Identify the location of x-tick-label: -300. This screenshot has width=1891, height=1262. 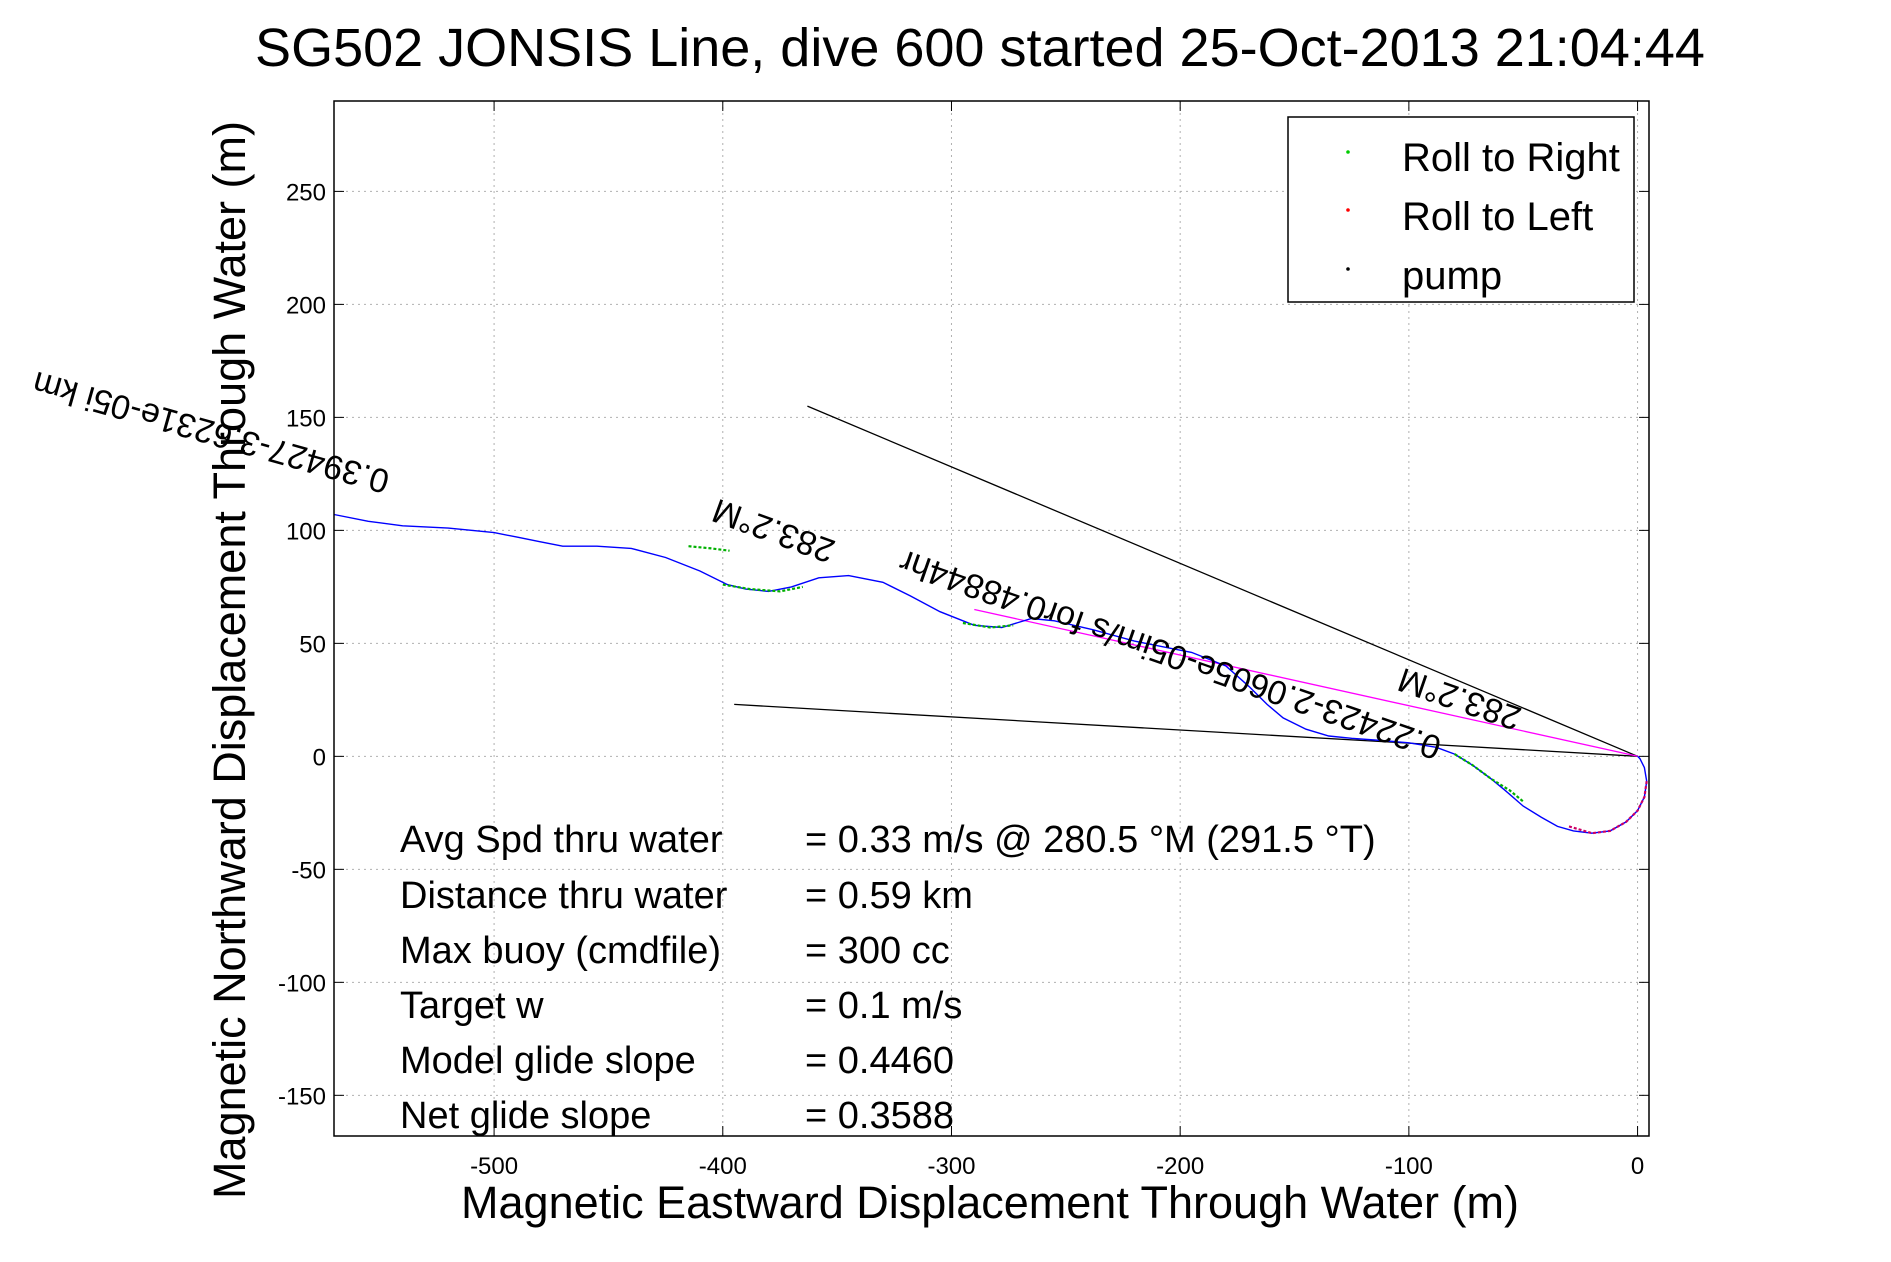
(951, 1166).